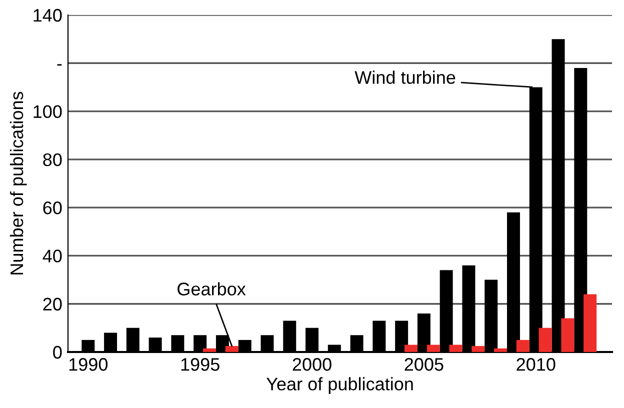  Describe the element at coordinates (52, 256) in the screenshot. I see `y-tick-label: 40` at that location.